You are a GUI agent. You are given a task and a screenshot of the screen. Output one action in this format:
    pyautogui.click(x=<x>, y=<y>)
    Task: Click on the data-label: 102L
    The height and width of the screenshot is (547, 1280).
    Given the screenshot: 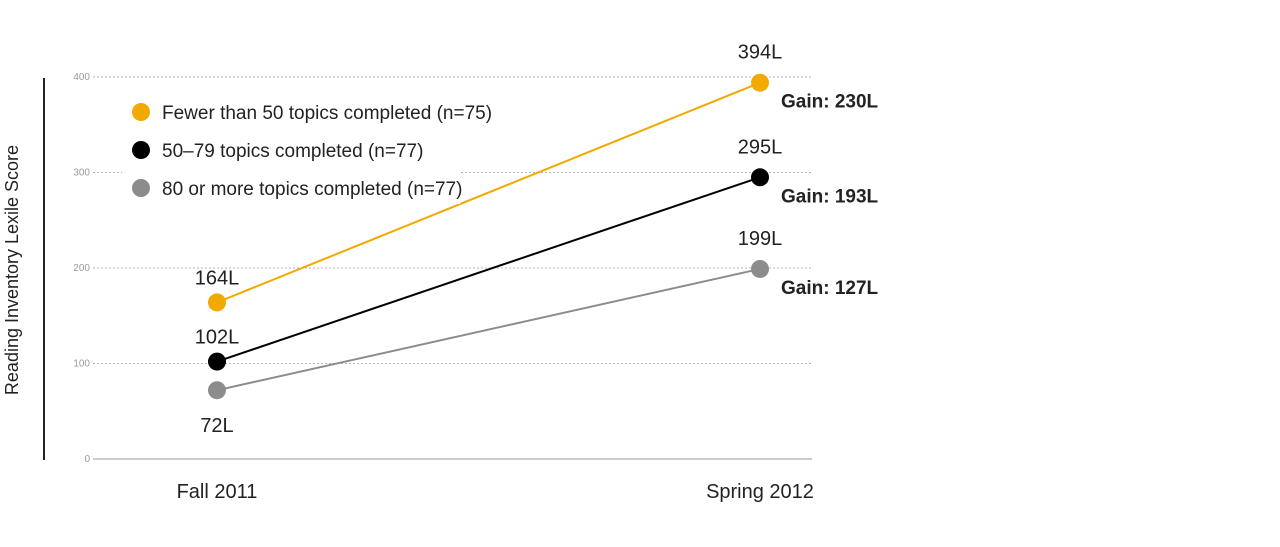 What is the action you would take?
    pyautogui.click(x=217, y=338)
    